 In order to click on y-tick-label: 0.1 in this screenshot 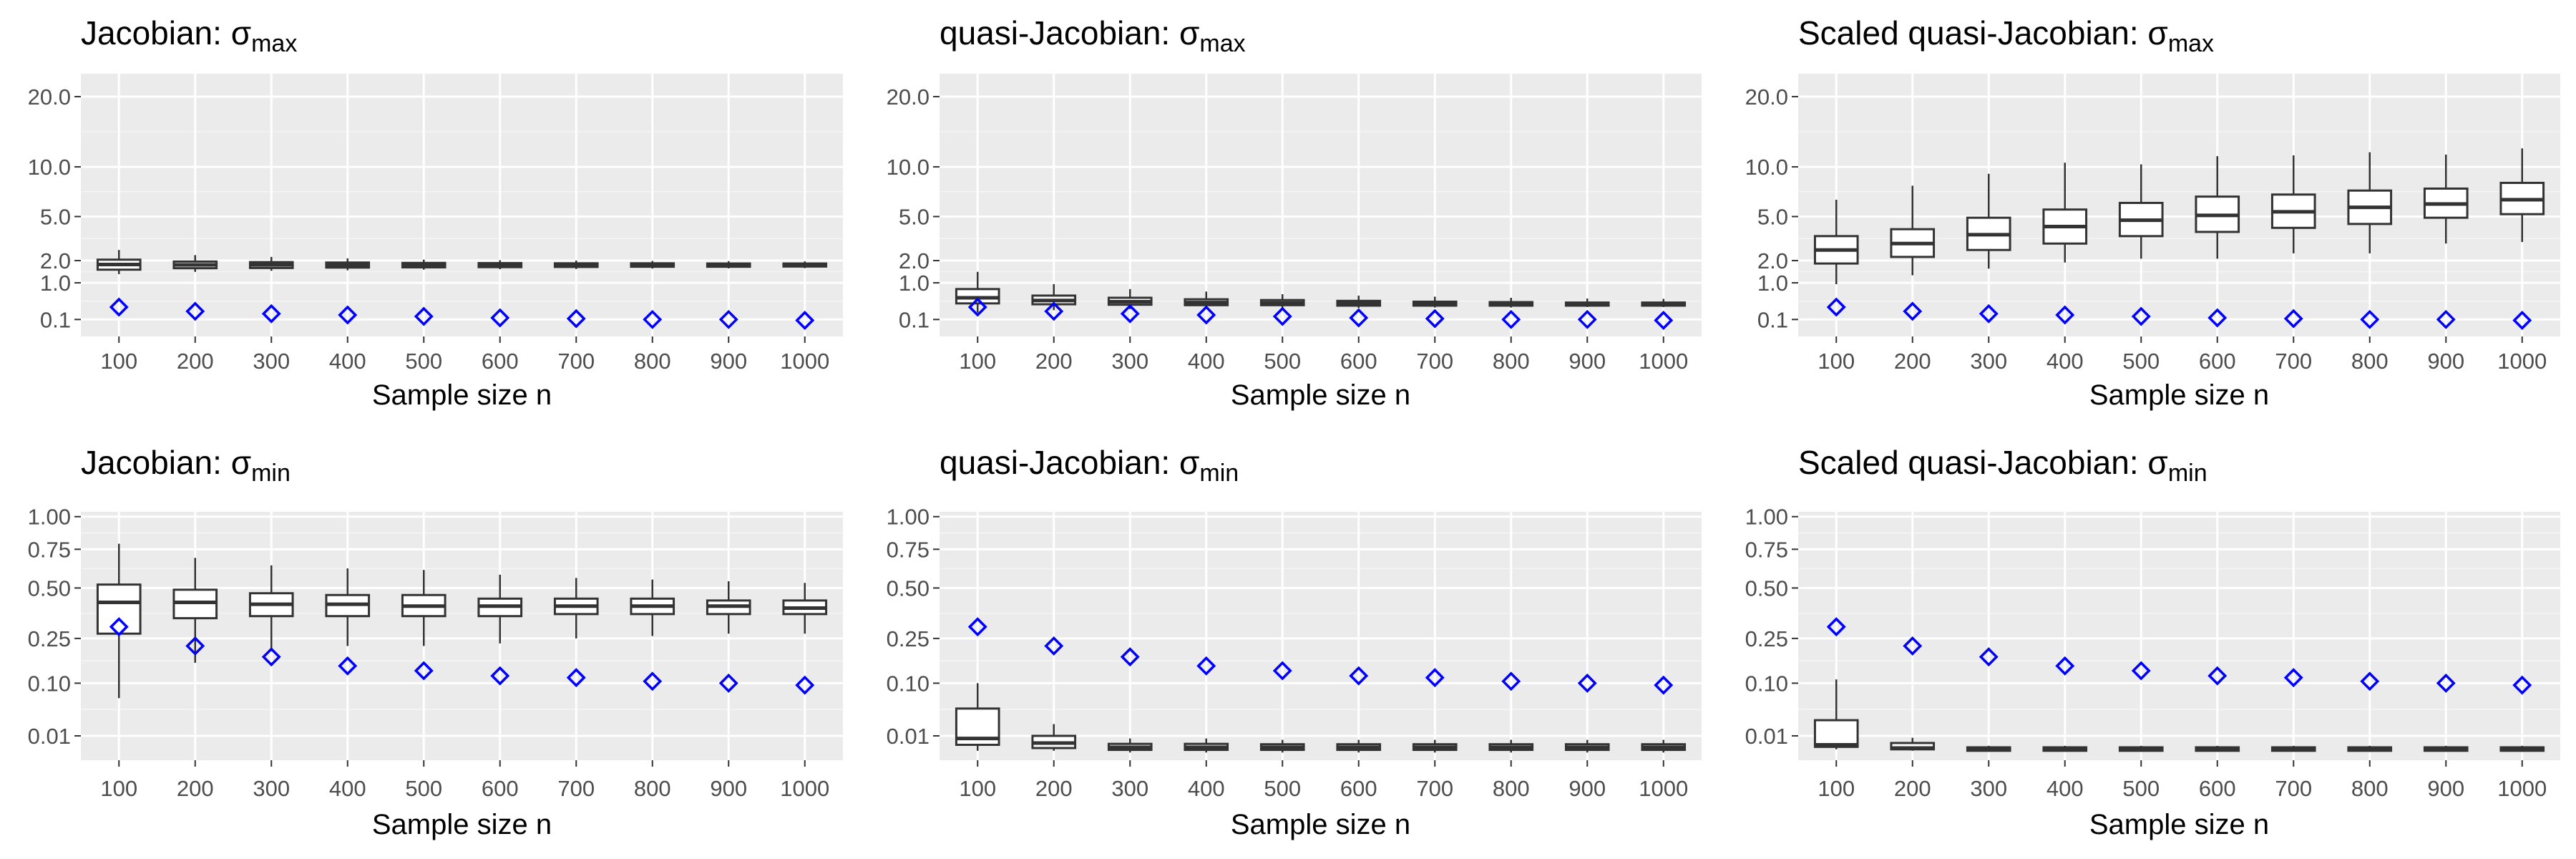, I will do `click(1772, 319)`.